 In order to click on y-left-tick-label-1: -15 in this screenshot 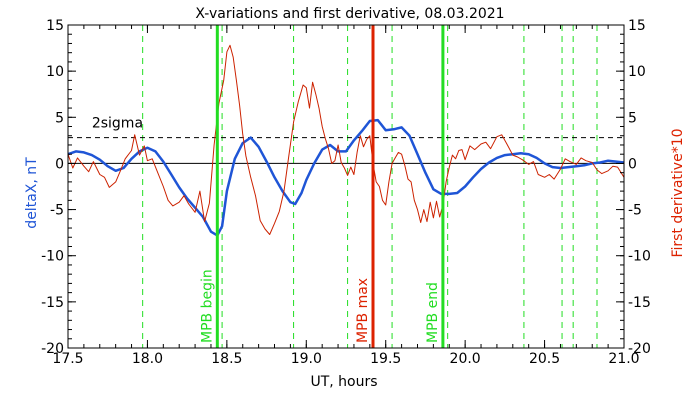, I will do `click(52, 303)`.